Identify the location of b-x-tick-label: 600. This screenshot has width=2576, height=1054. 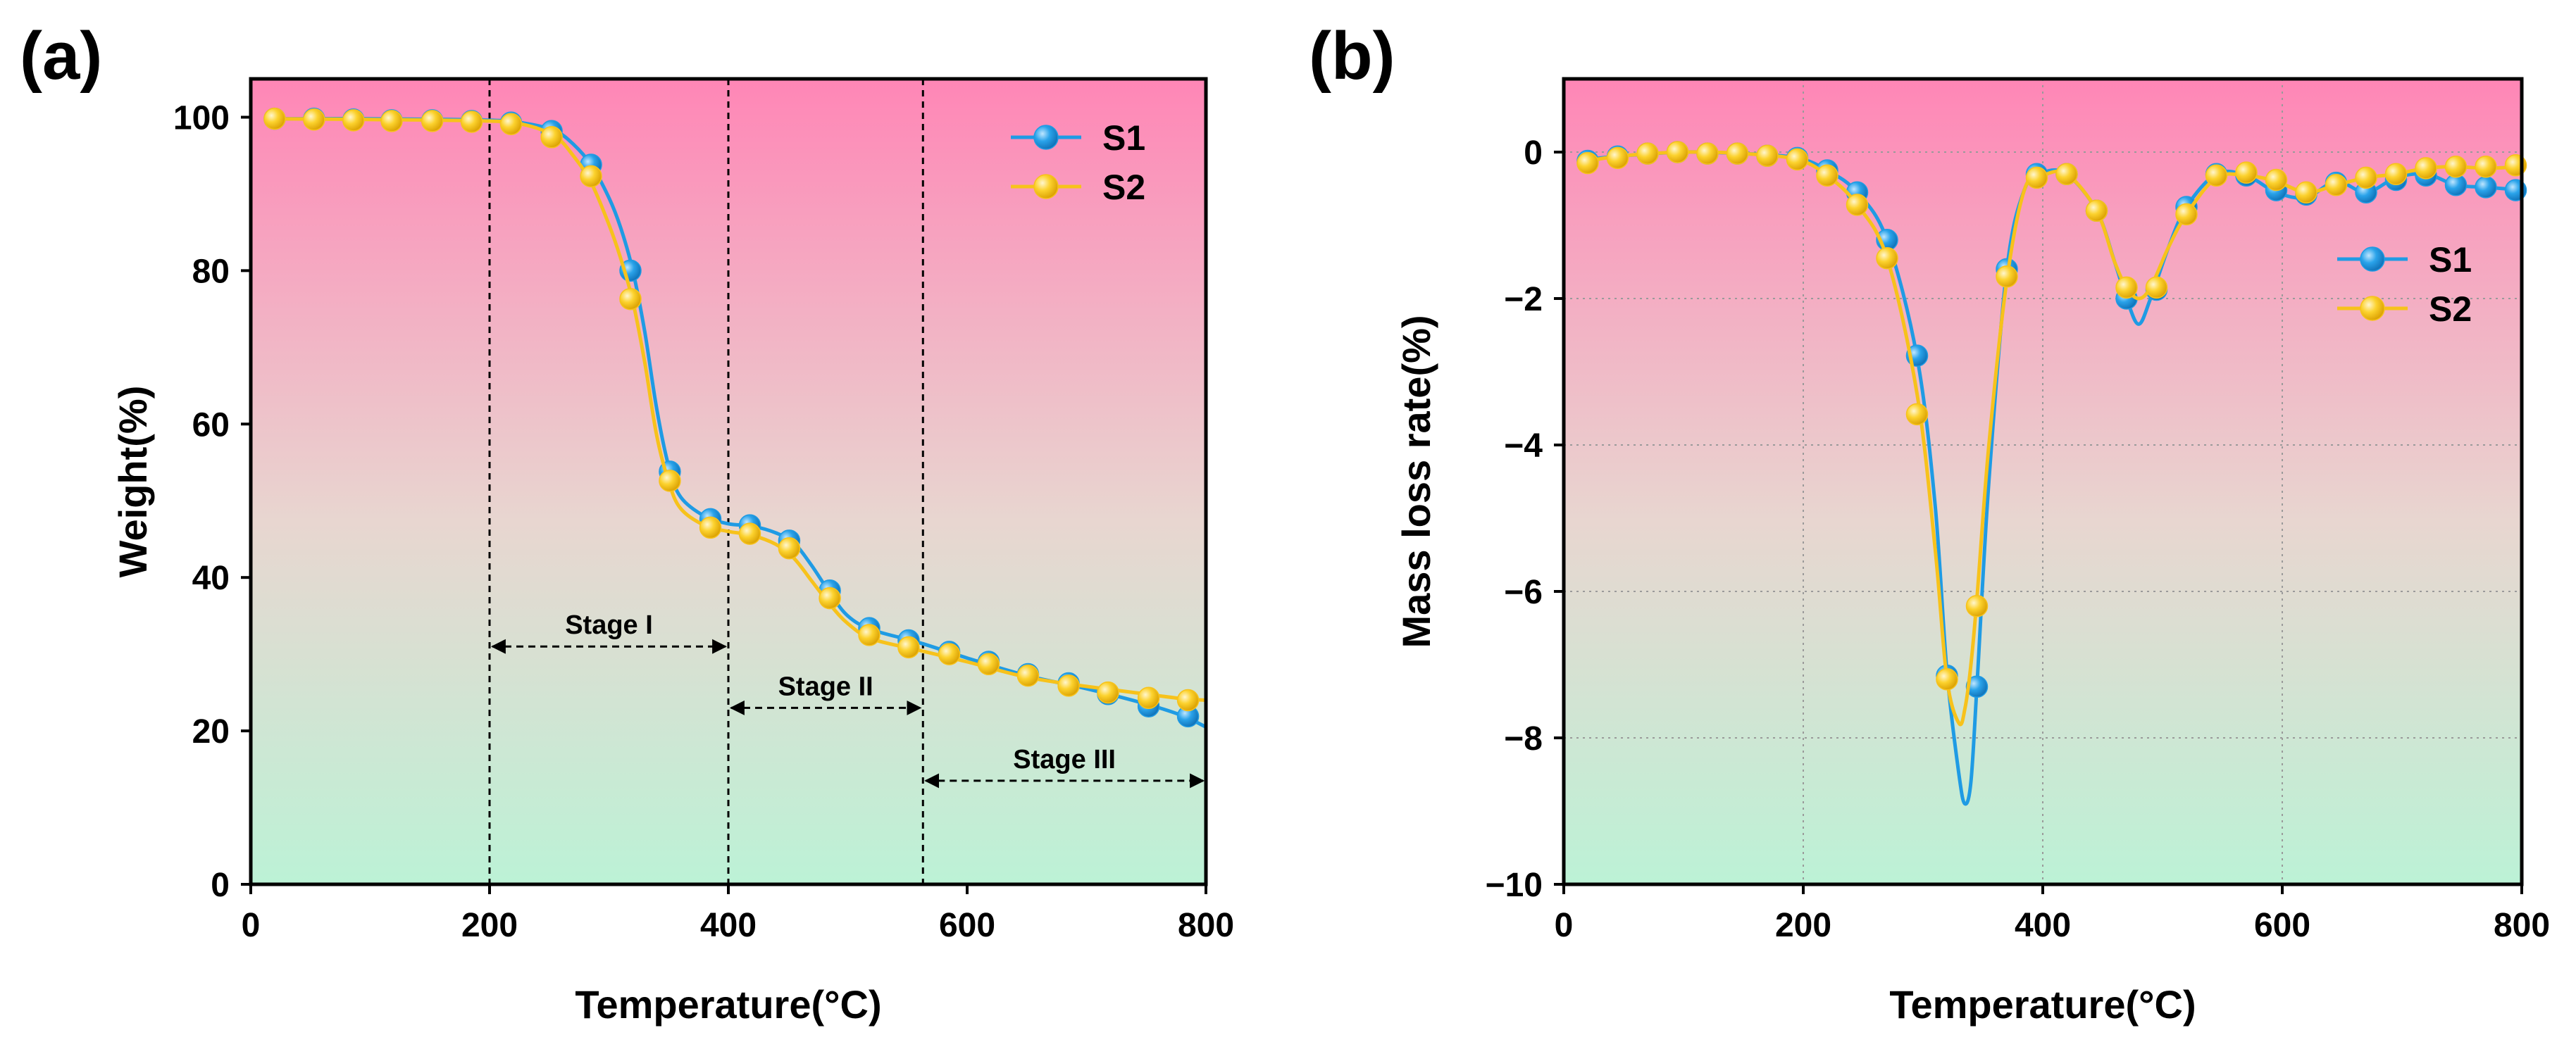
(2282, 925).